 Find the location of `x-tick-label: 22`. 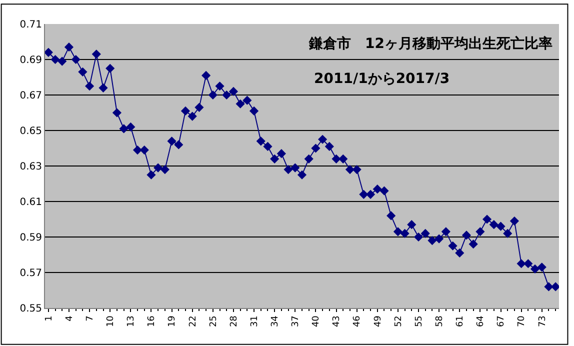

x-tick-label: 22 is located at coordinates (193, 322).